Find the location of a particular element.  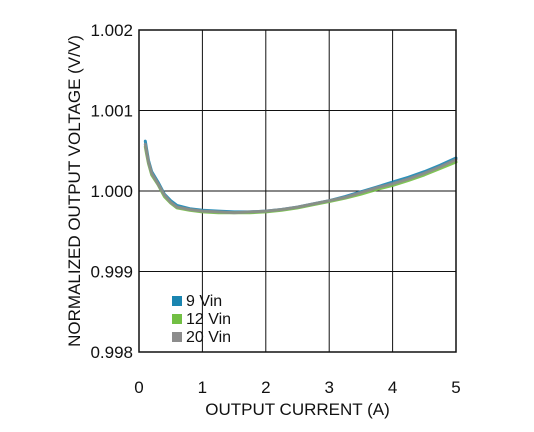

series-lines is located at coordinates (300, 177).